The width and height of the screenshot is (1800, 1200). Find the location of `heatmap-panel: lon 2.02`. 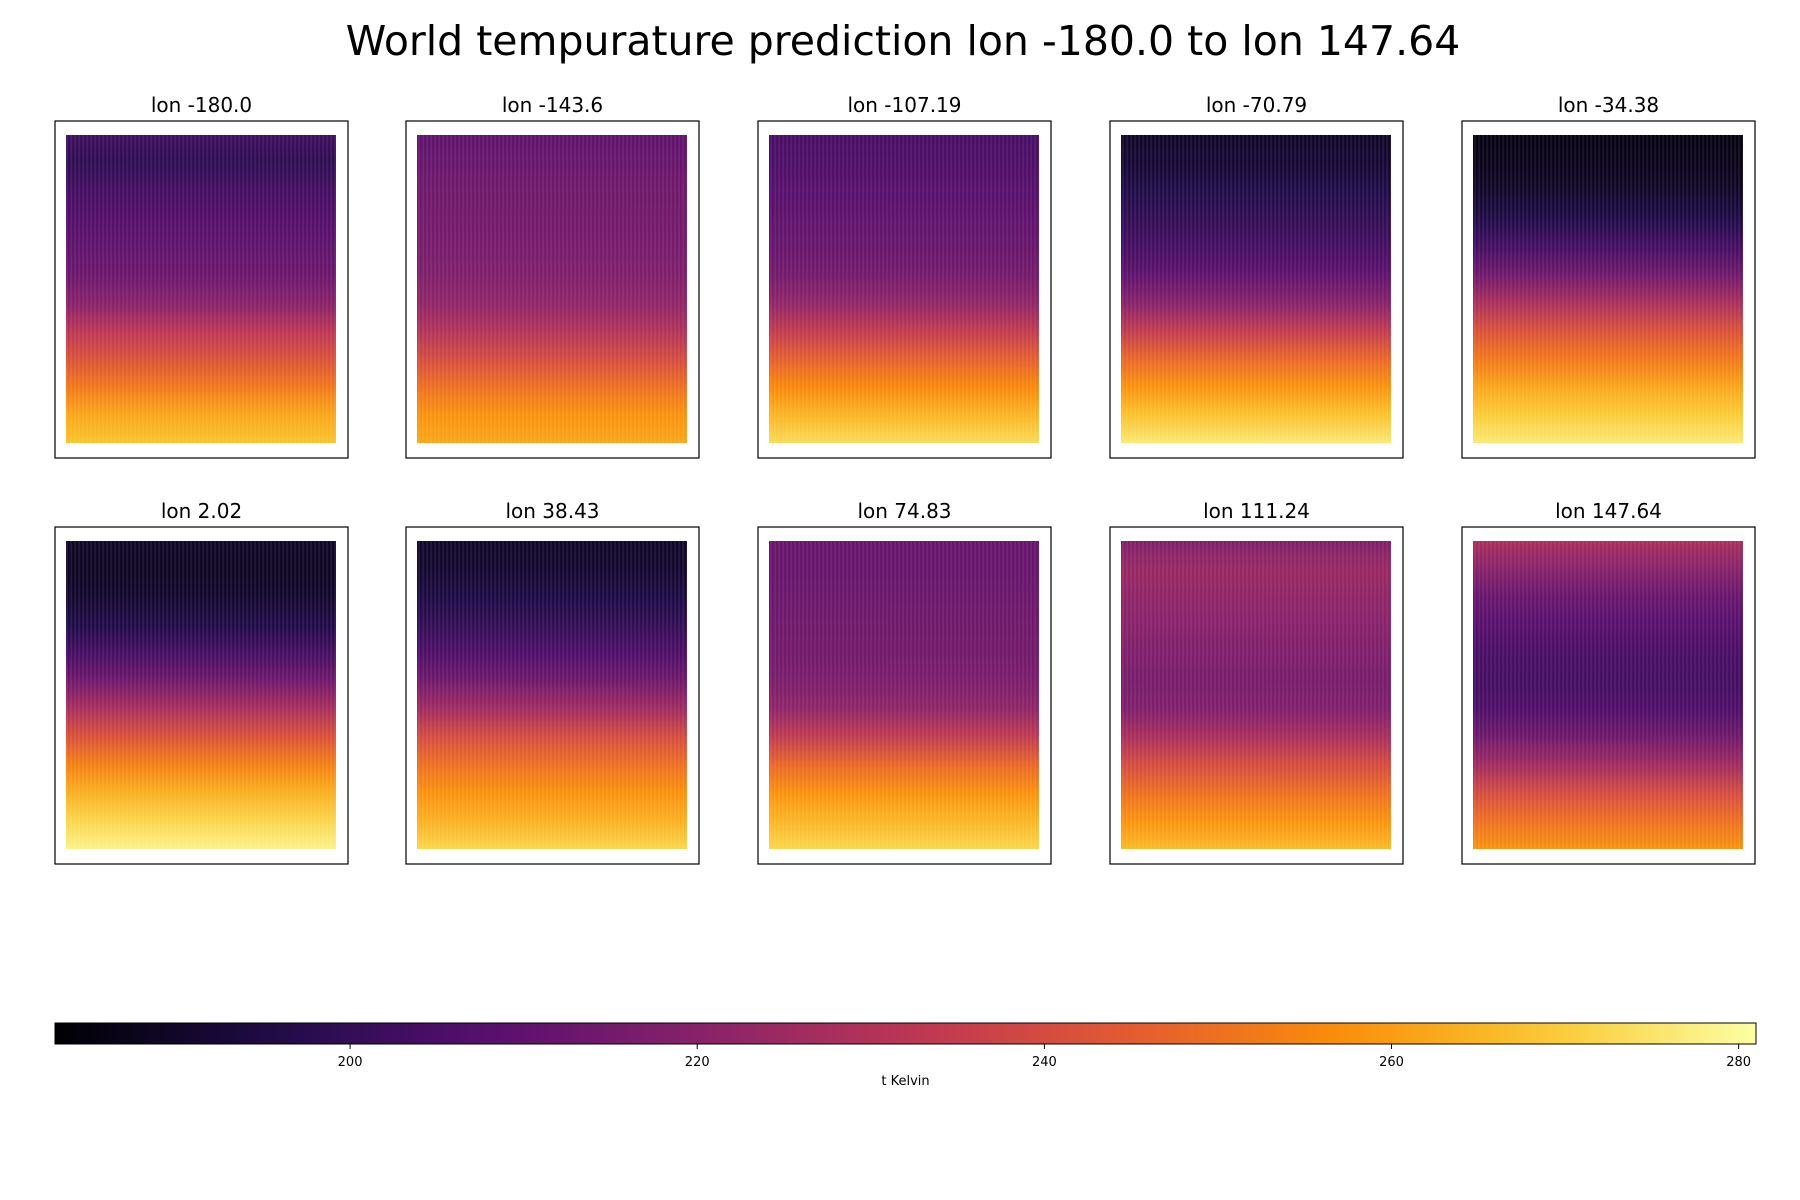

heatmap-panel: lon 2.02 is located at coordinates (201, 682).